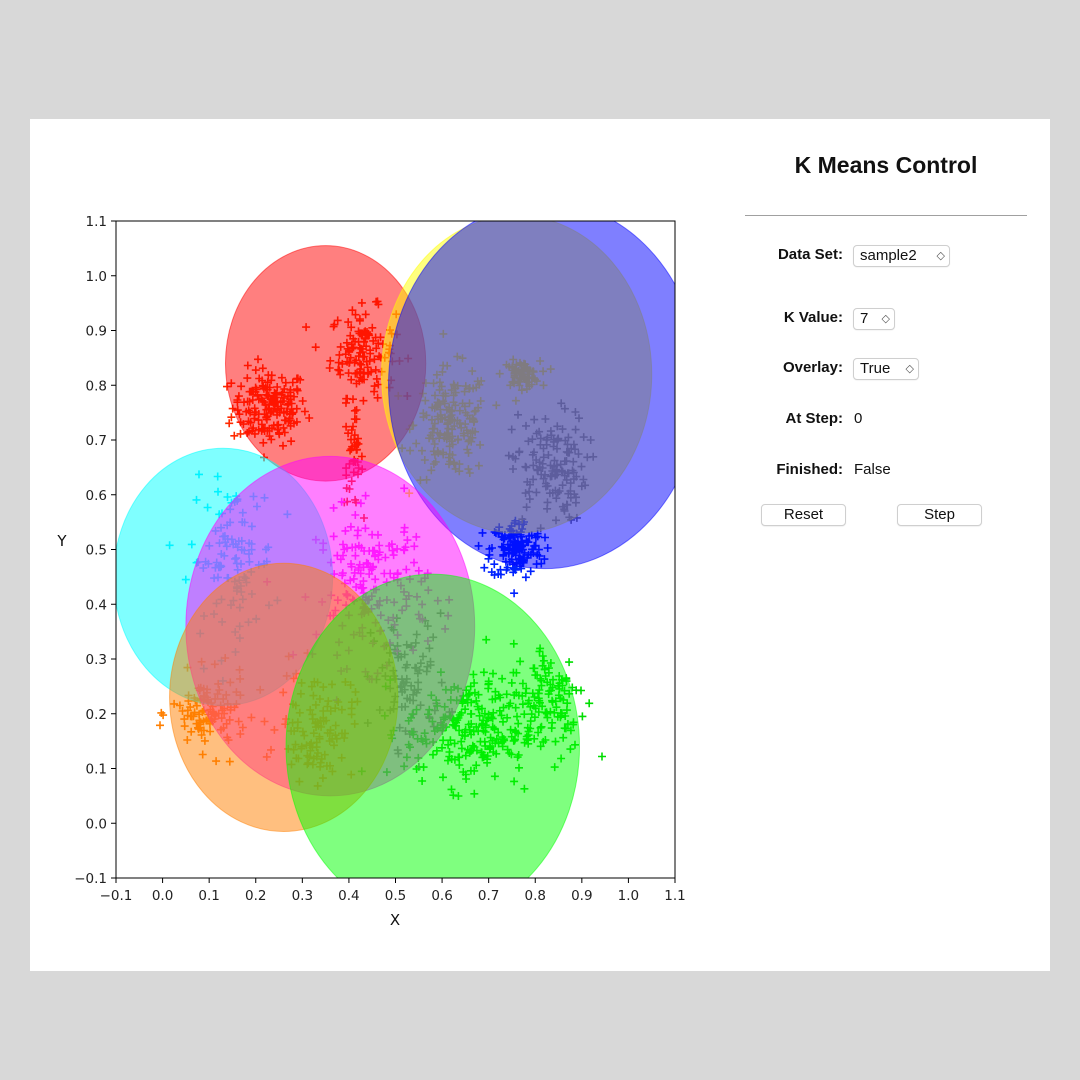  What do you see at coordinates (302, 896) in the screenshot?
I see `x-tick-label: 0.3` at bounding box center [302, 896].